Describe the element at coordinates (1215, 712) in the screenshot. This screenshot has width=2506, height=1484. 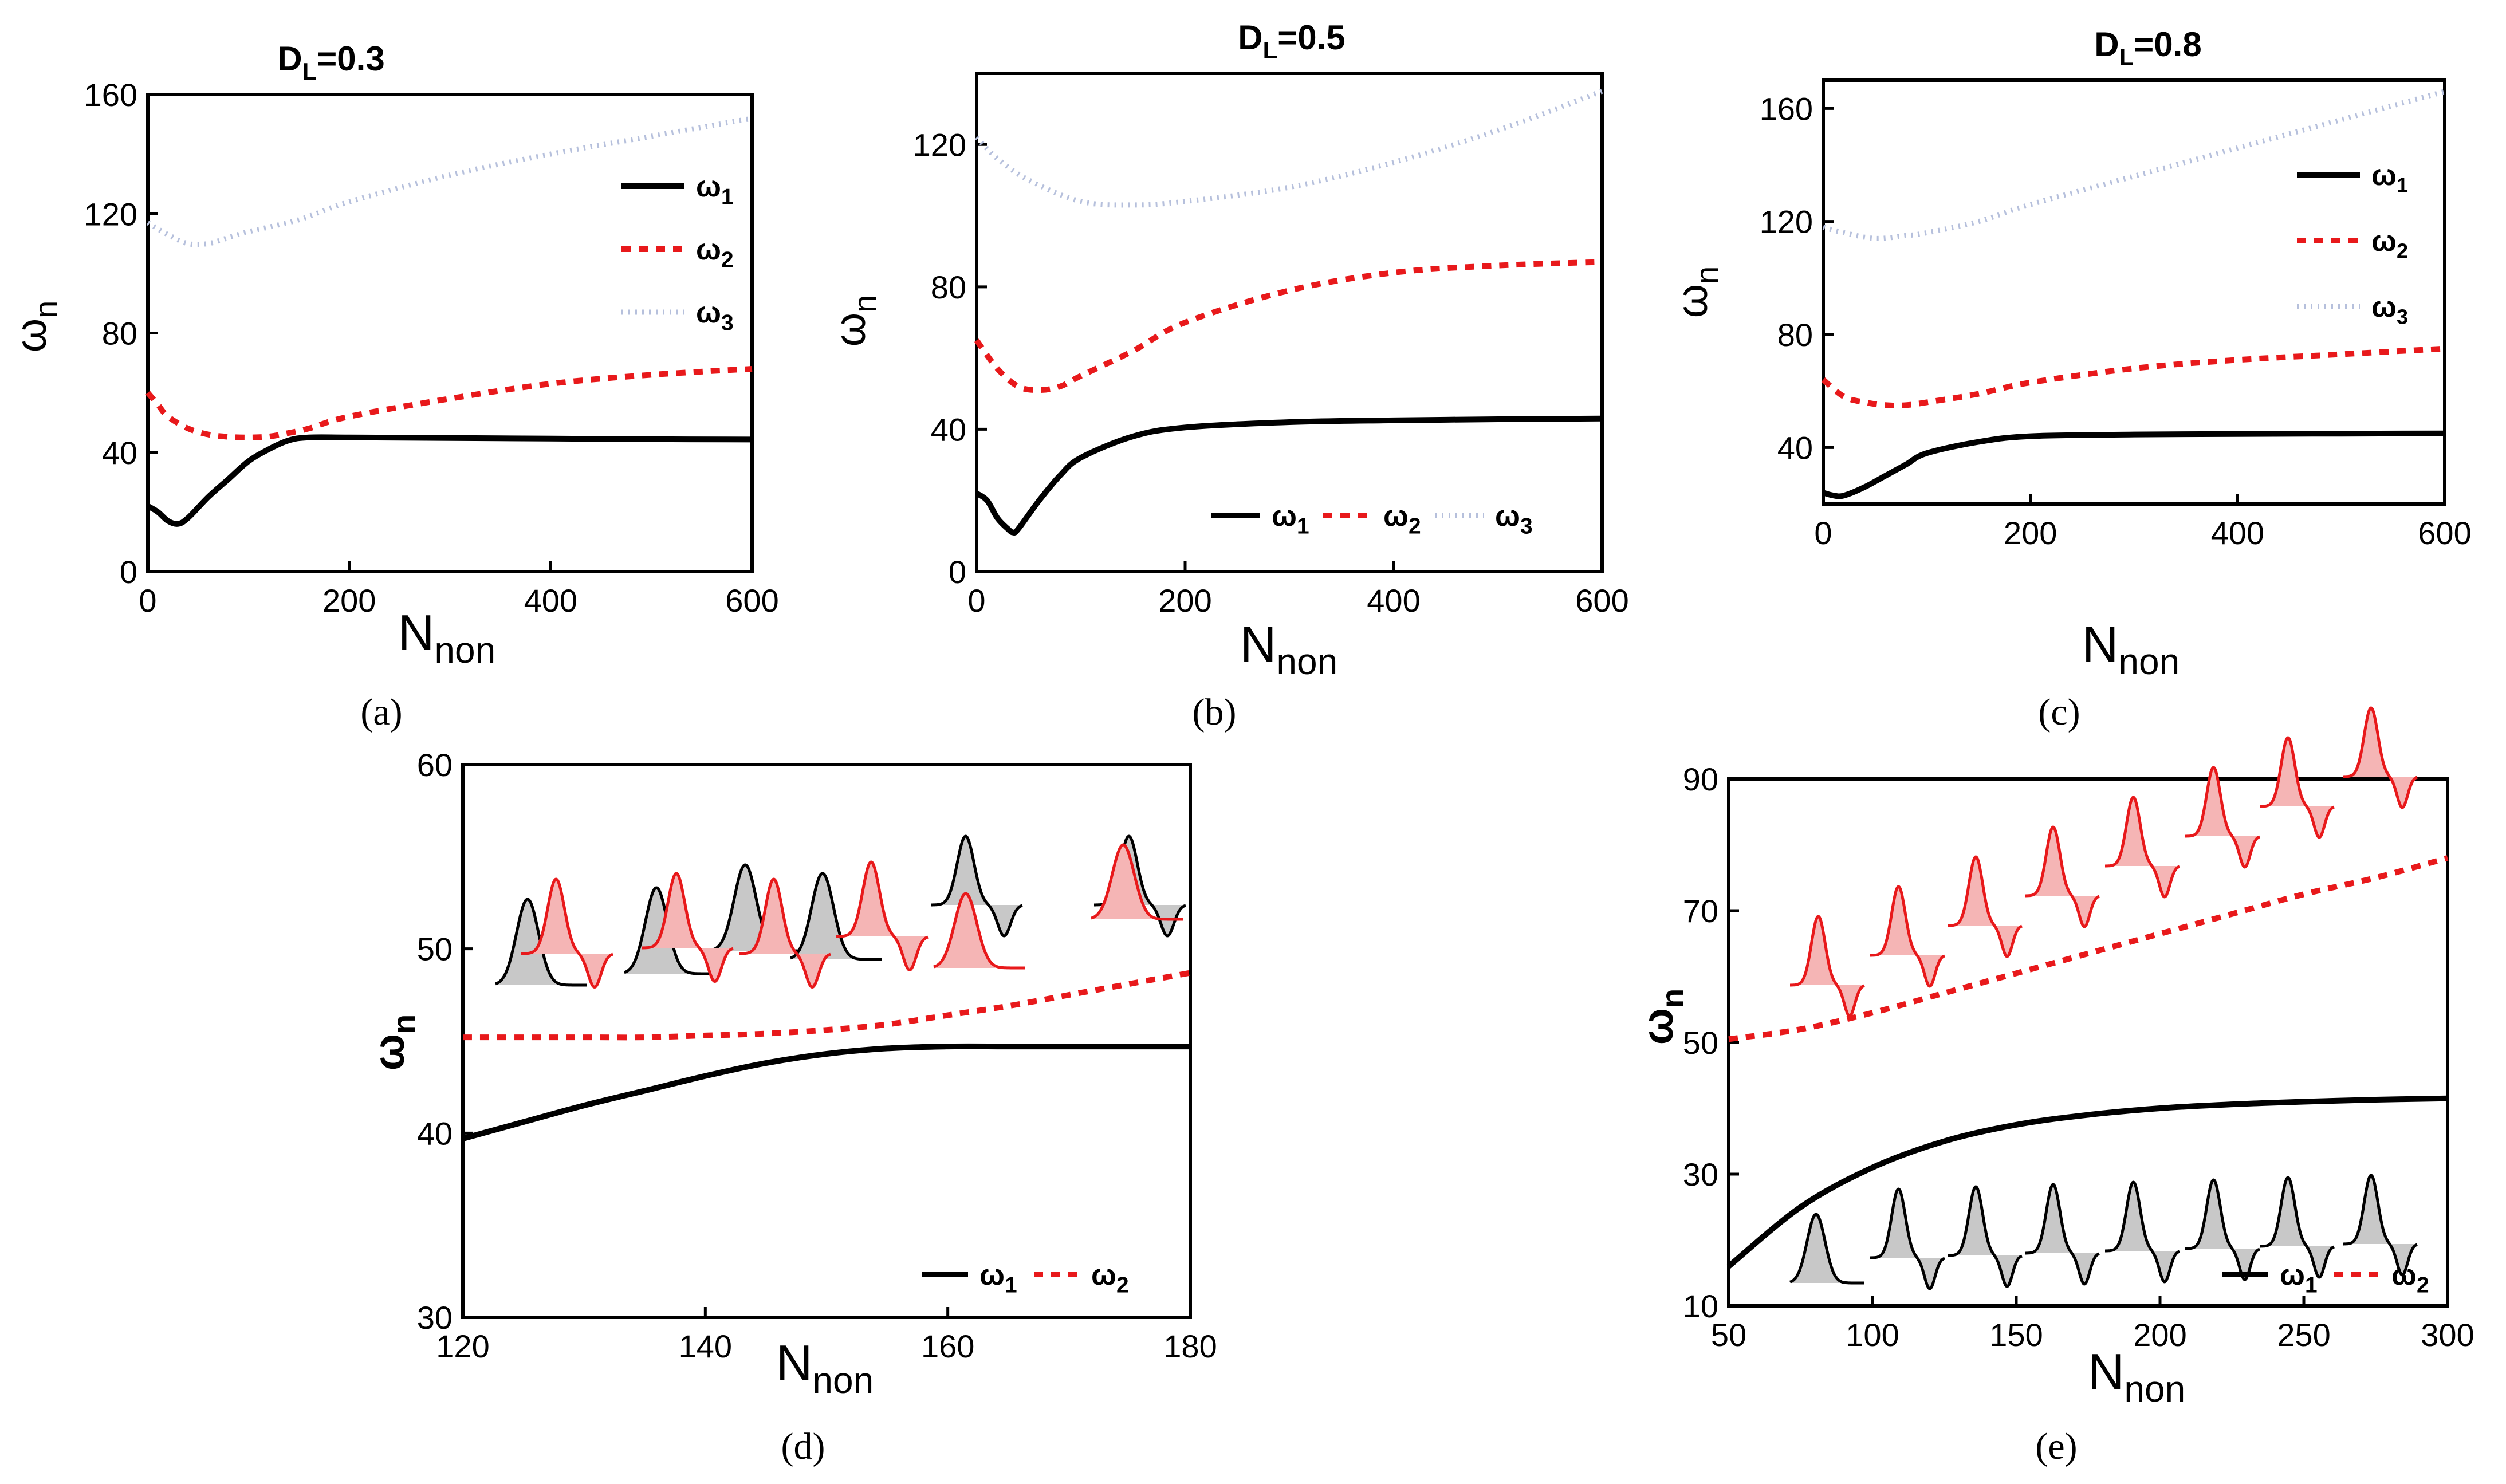
I see `panel-caption: (b)` at that location.